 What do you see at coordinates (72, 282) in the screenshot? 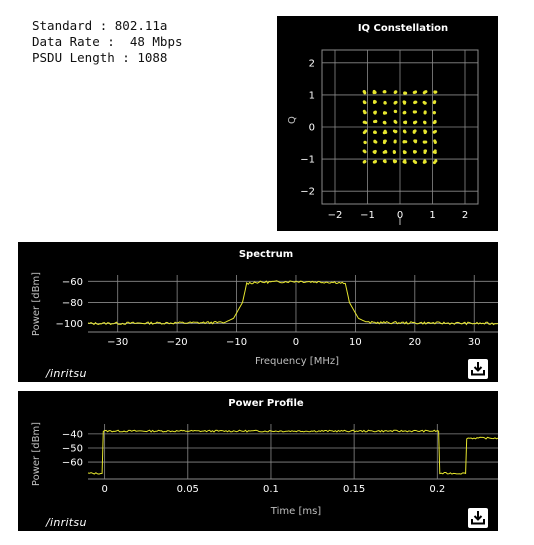
I see `spectrum-y-tick-label: −60` at bounding box center [72, 282].